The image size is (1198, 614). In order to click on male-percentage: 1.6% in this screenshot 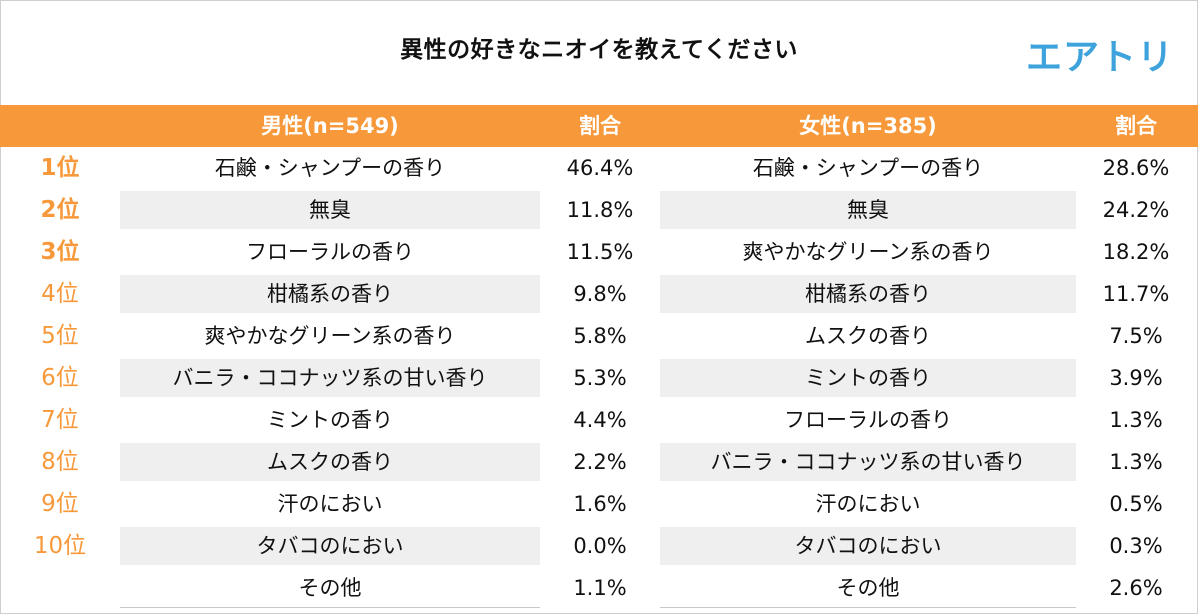, I will do `click(600, 504)`.